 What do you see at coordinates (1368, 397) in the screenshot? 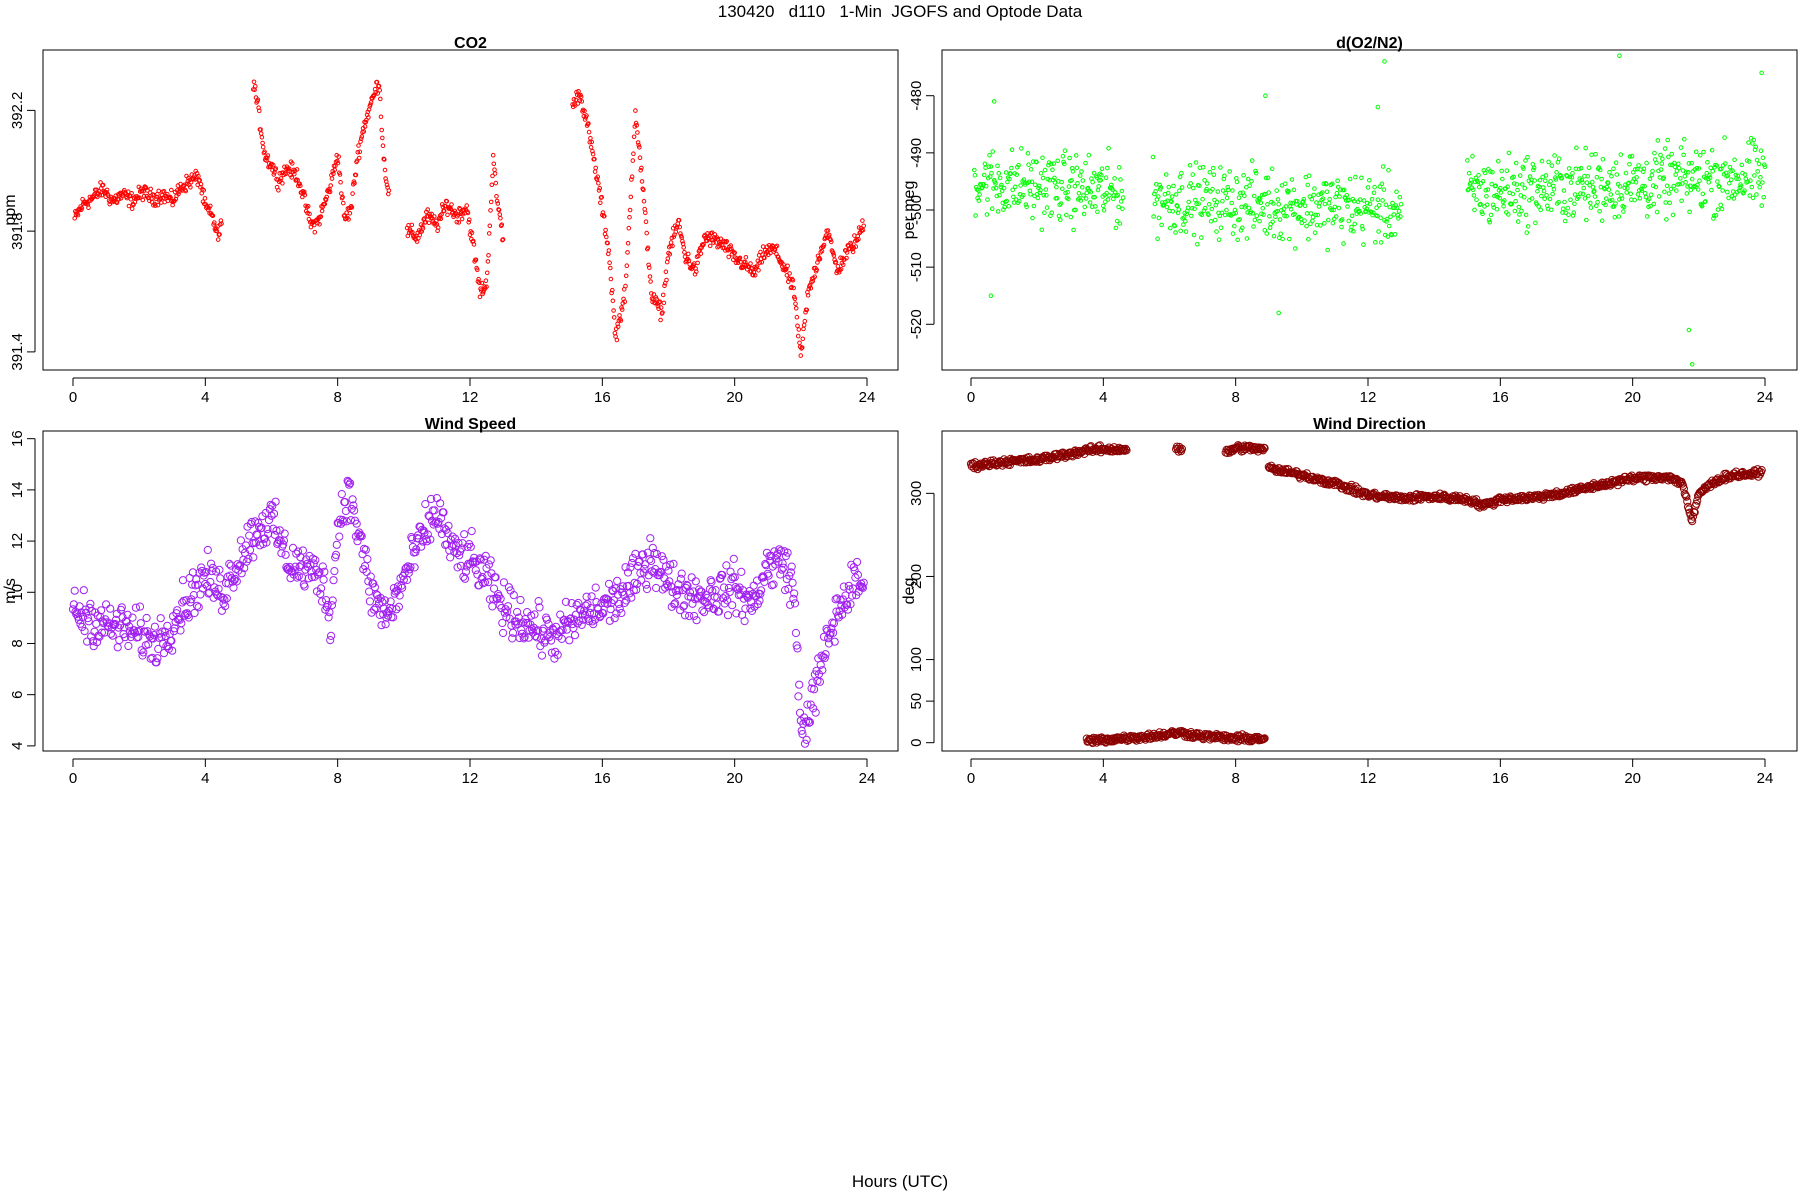
I see `o2n2-x-tick-label: 12` at bounding box center [1368, 397].